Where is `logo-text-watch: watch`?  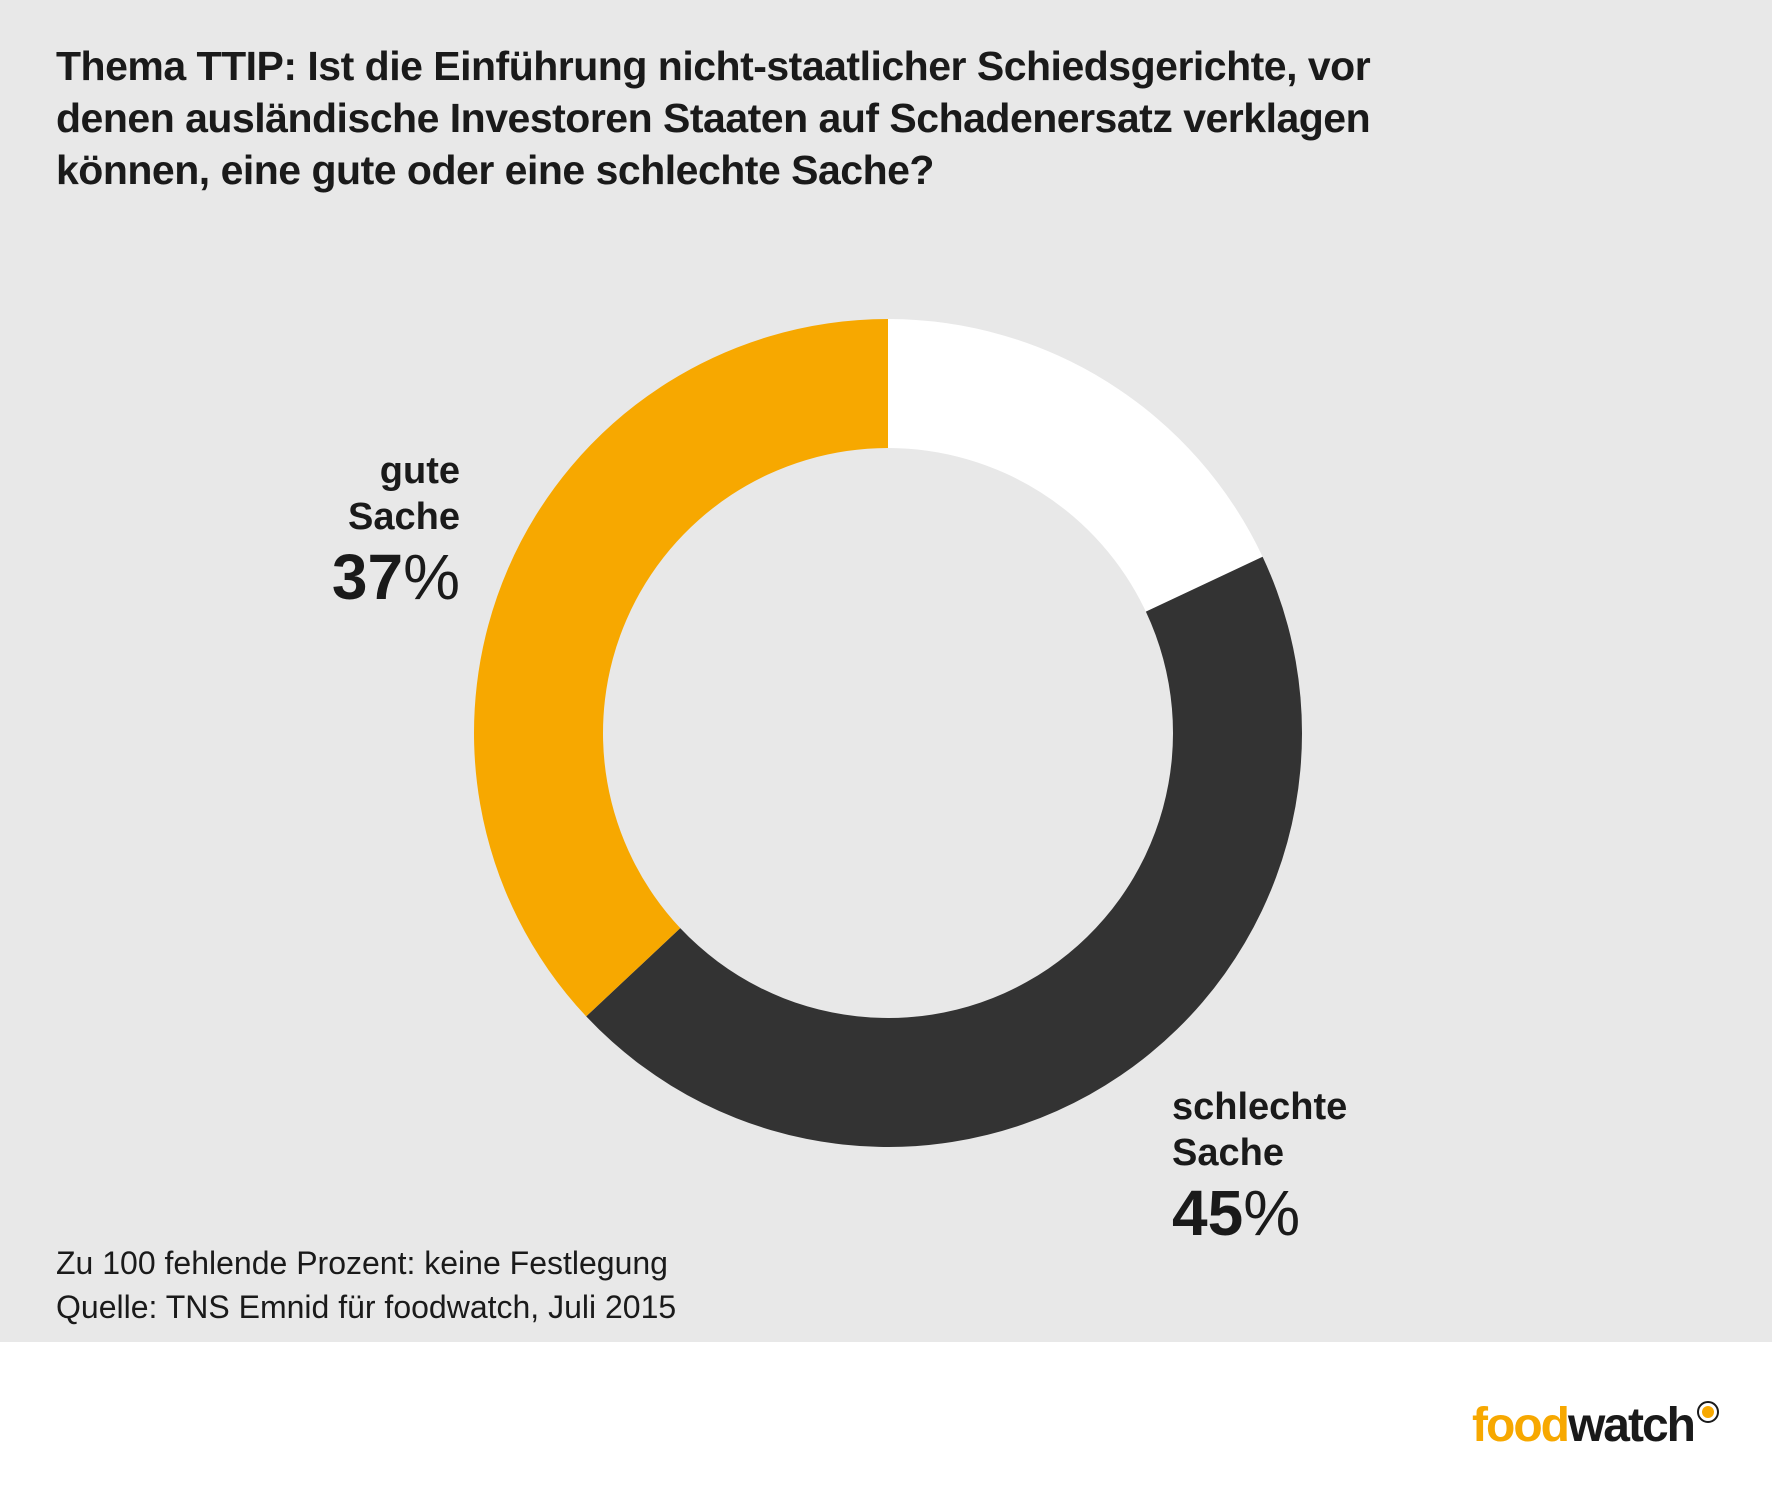 logo-text-watch: watch is located at coordinates (1631, 1425).